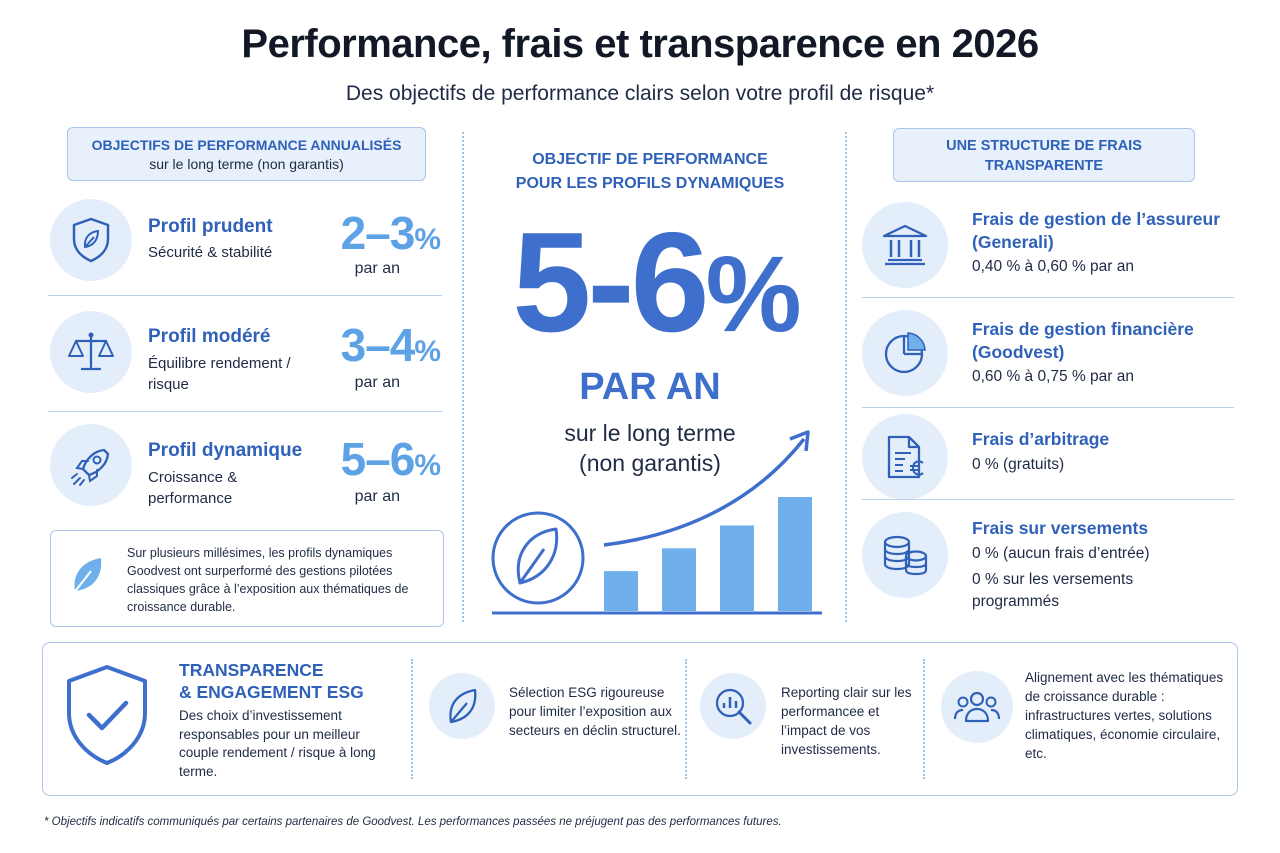  What do you see at coordinates (246, 164) in the screenshot?
I see `pill-subtitle: sur le long terme (non garantis)` at bounding box center [246, 164].